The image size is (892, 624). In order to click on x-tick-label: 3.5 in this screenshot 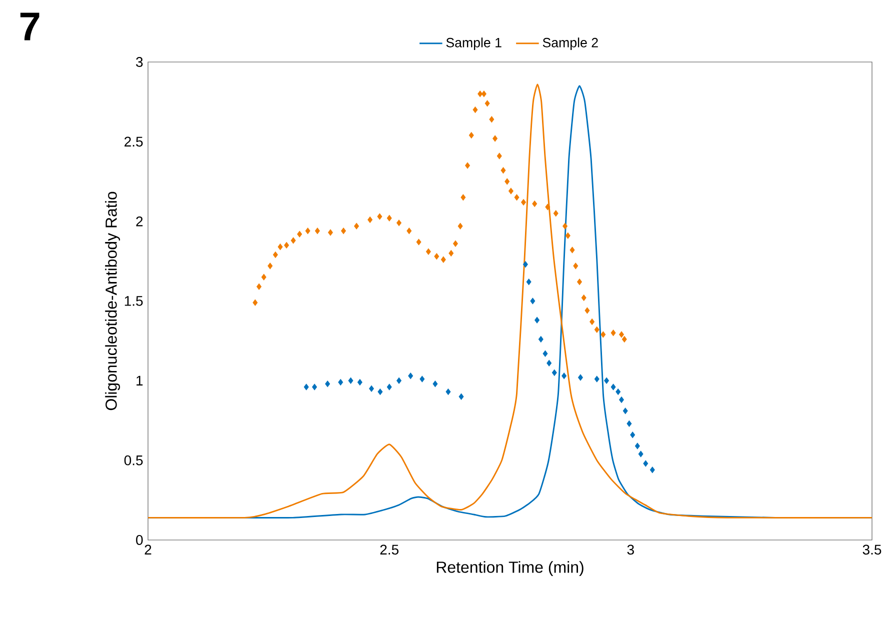, I will do `click(872, 549)`.